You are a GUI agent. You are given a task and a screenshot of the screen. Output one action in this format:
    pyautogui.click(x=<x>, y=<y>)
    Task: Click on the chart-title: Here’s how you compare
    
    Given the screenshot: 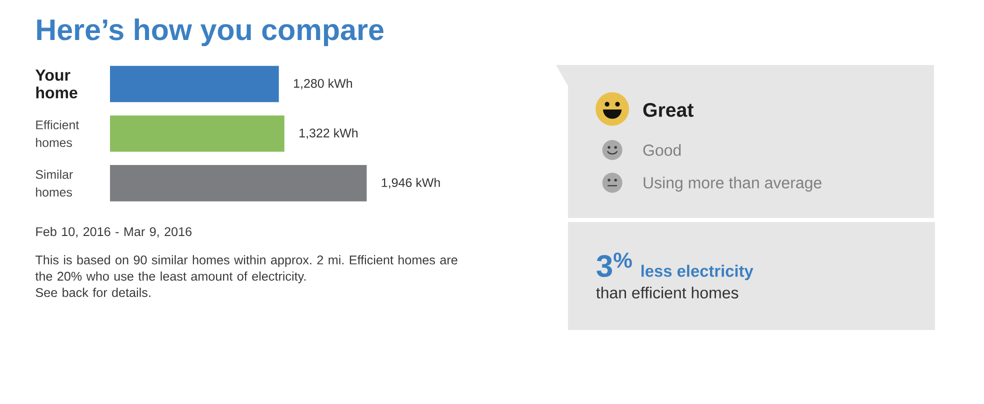 What is the action you would take?
    pyautogui.click(x=210, y=32)
    